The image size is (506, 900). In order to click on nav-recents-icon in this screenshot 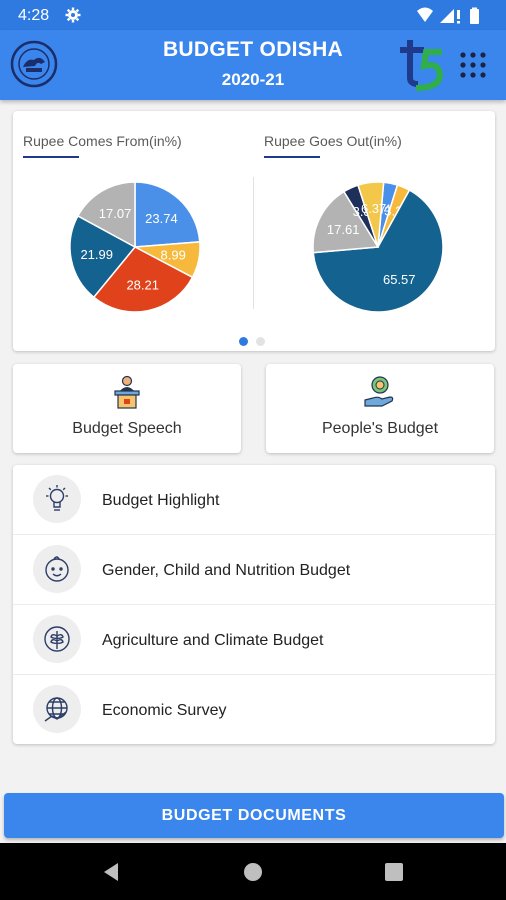, I will do `click(394, 872)`.